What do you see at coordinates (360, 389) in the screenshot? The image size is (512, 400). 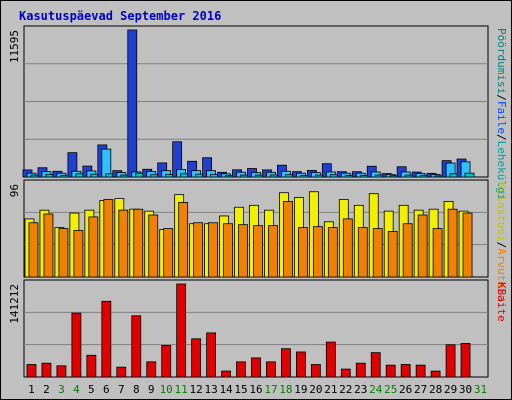 I see `x-tick-label-23: 23` at bounding box center [360, 389].